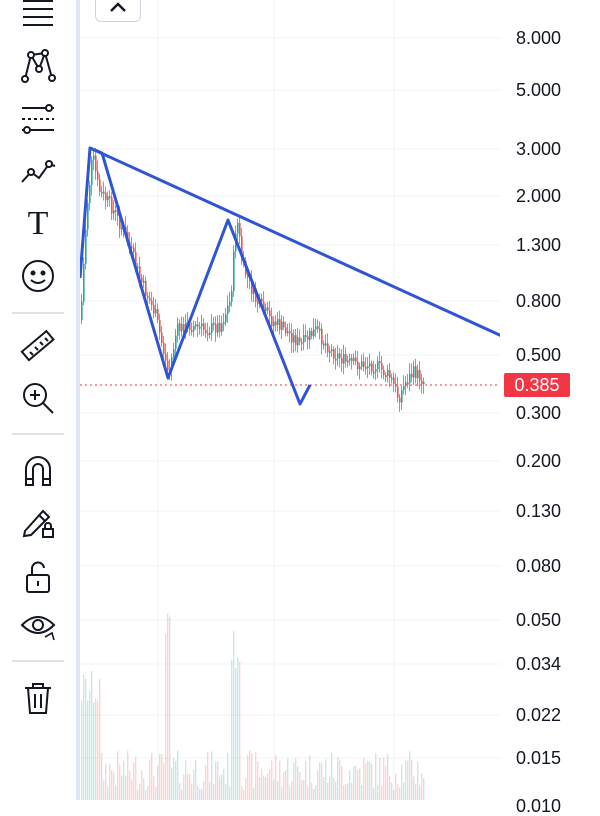 The width and height of the screenshot is (600, 816). What do you see at coordinates (38, 626) in the screenshot?
I see `eye-icon` at bounding box center [38, 626].